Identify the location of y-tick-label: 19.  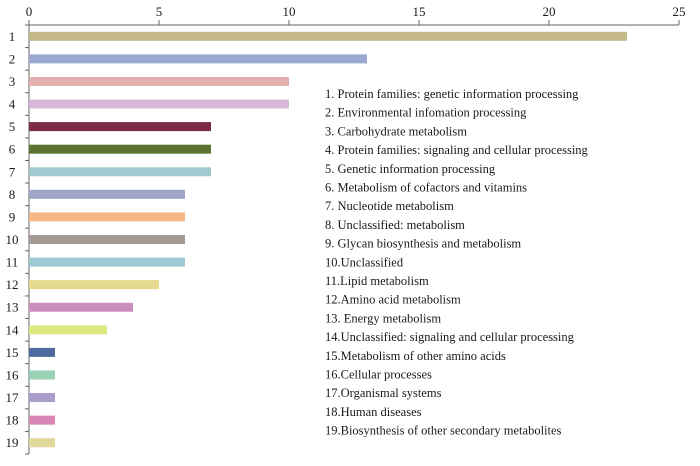
(12, 442).